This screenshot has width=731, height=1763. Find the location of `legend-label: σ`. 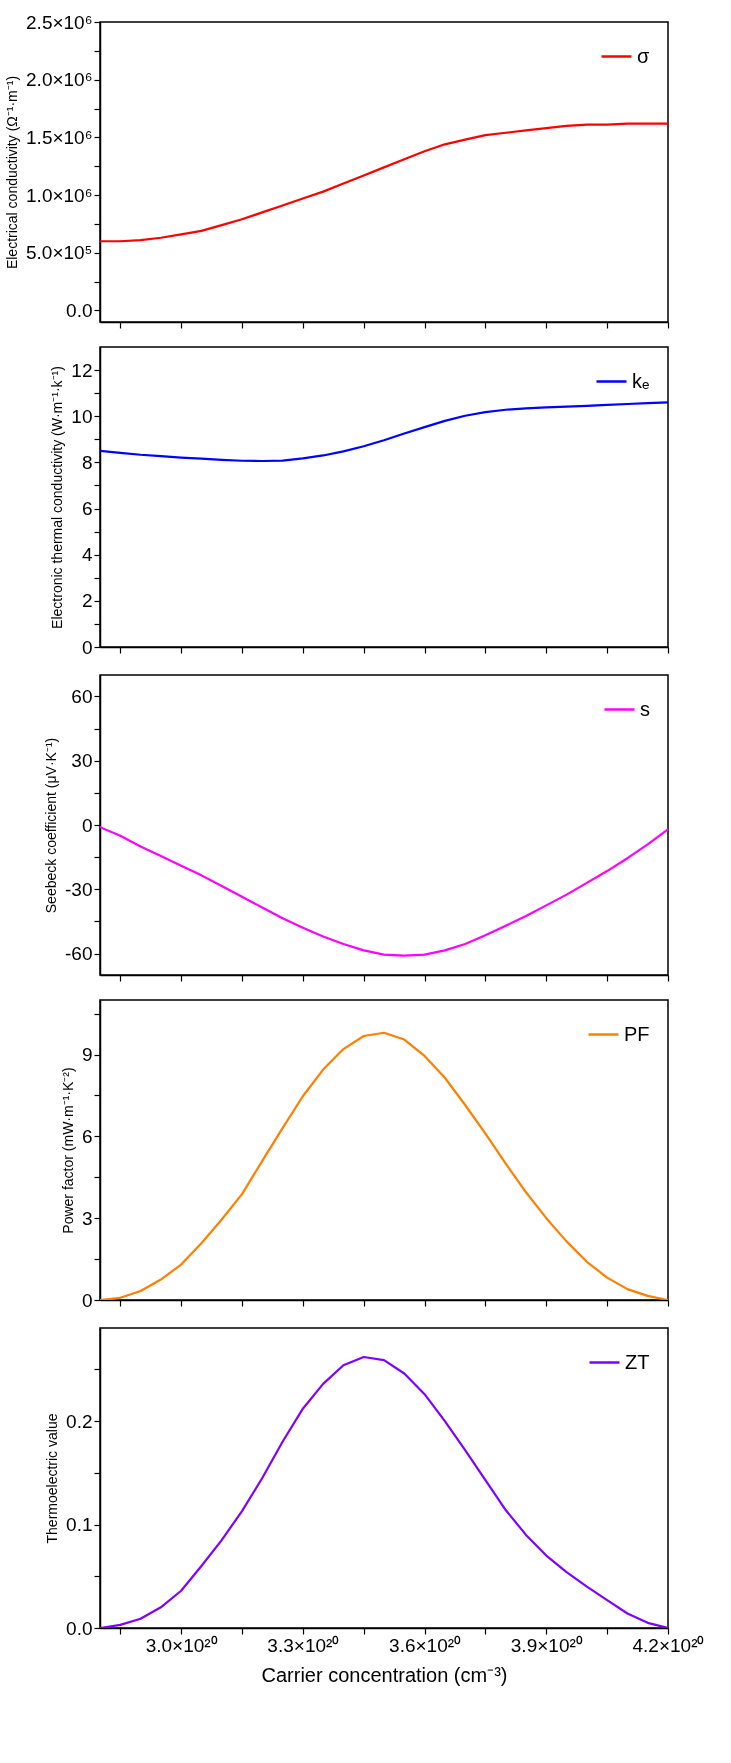

legend-label: σ is located at coordinates (643, 55).